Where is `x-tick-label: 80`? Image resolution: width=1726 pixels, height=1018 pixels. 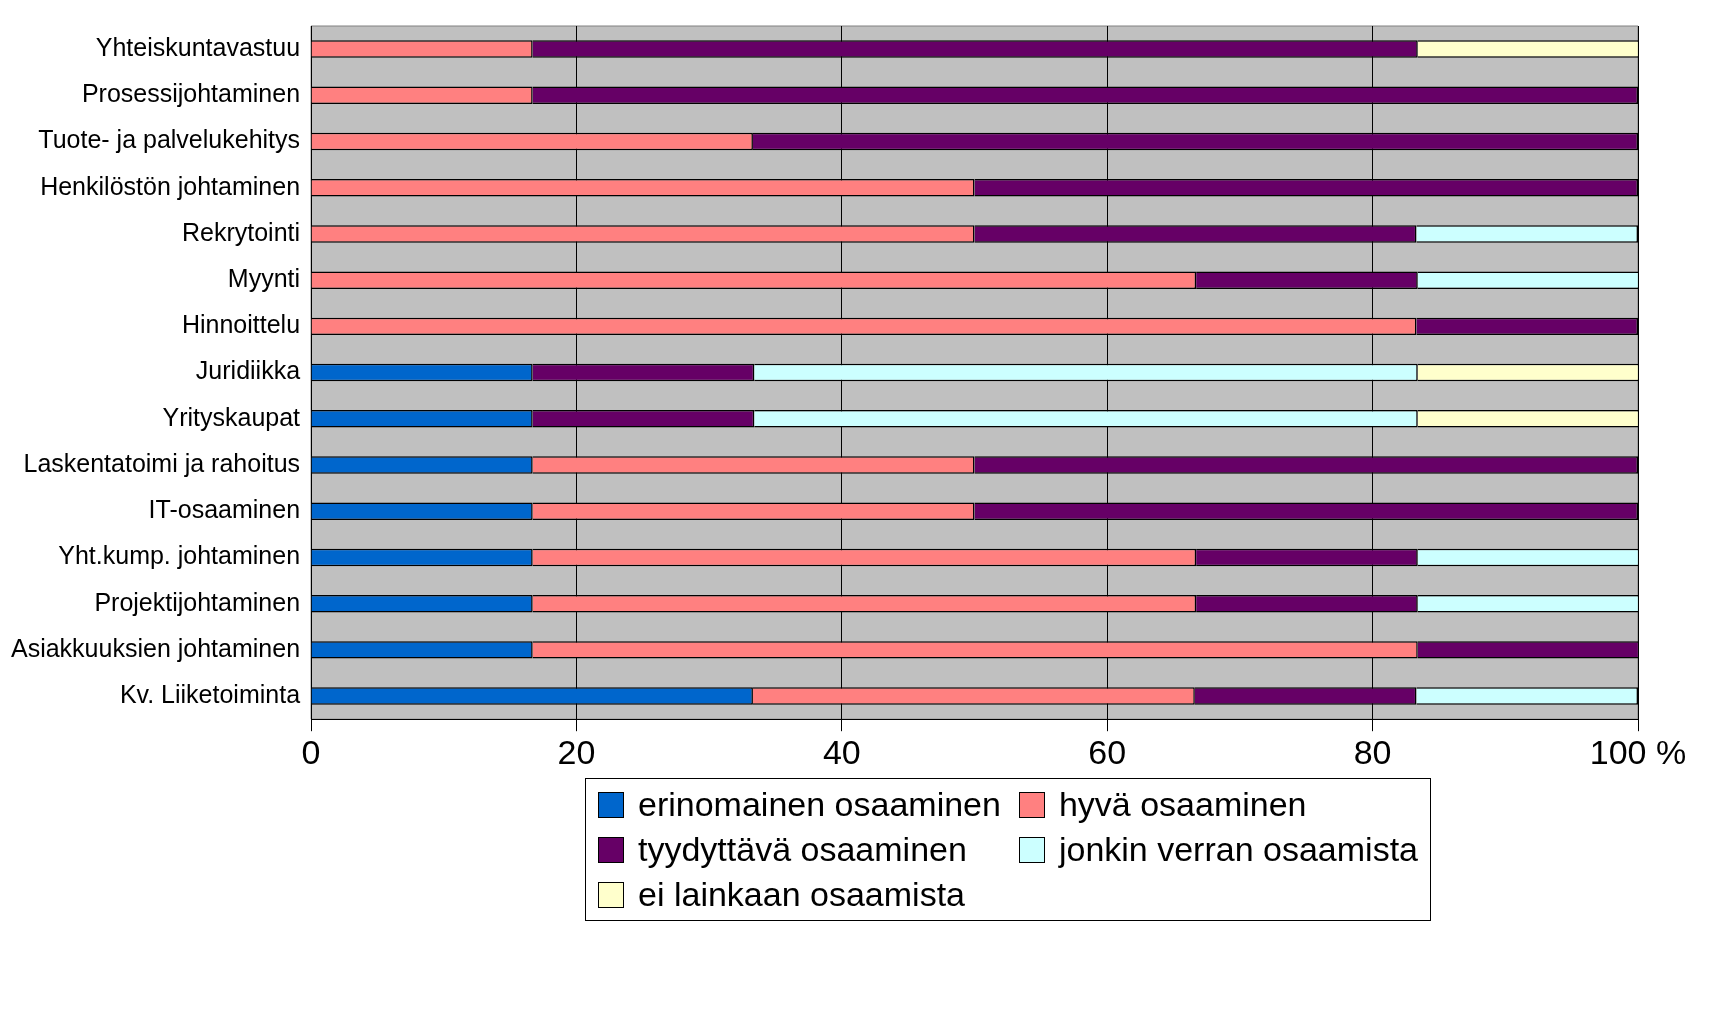
x-tick-label: 80 is located at coordinates (1372, 751).